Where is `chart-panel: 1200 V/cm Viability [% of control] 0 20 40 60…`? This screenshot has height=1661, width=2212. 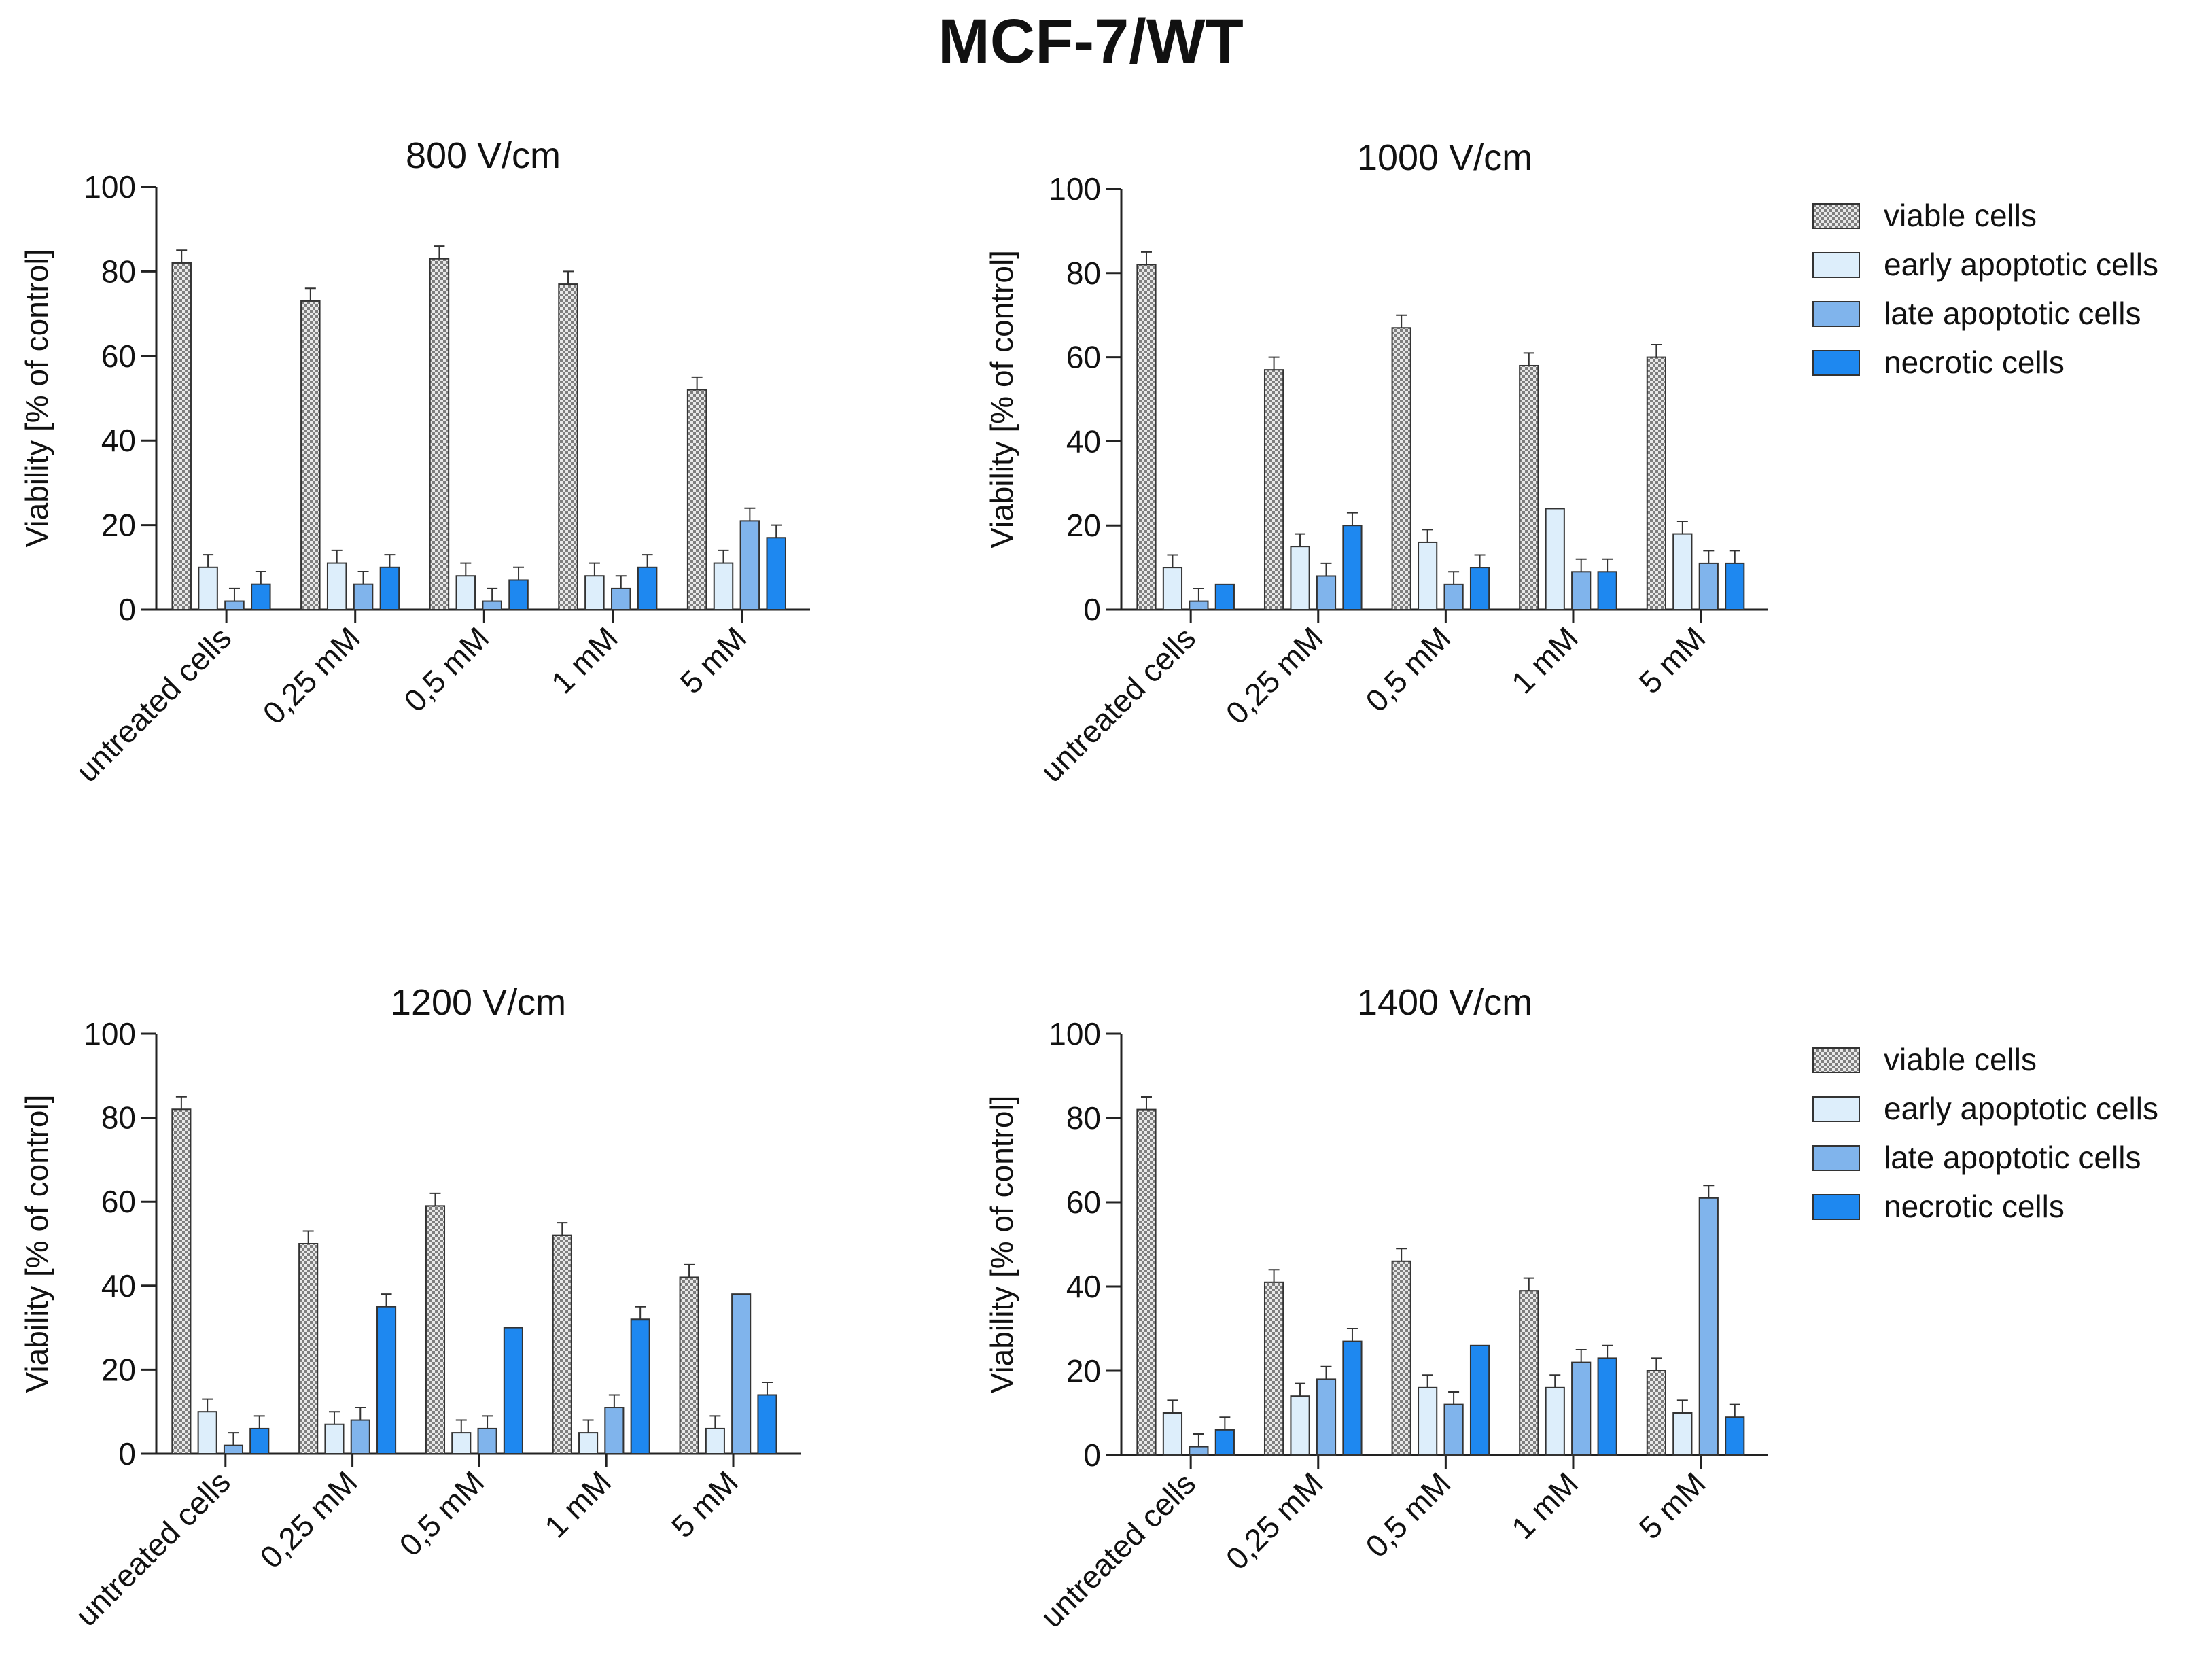
chart-panel: 1200 V/cm Viability [% of control] 0 20 40 60… is located at coordinates (410, 1308).